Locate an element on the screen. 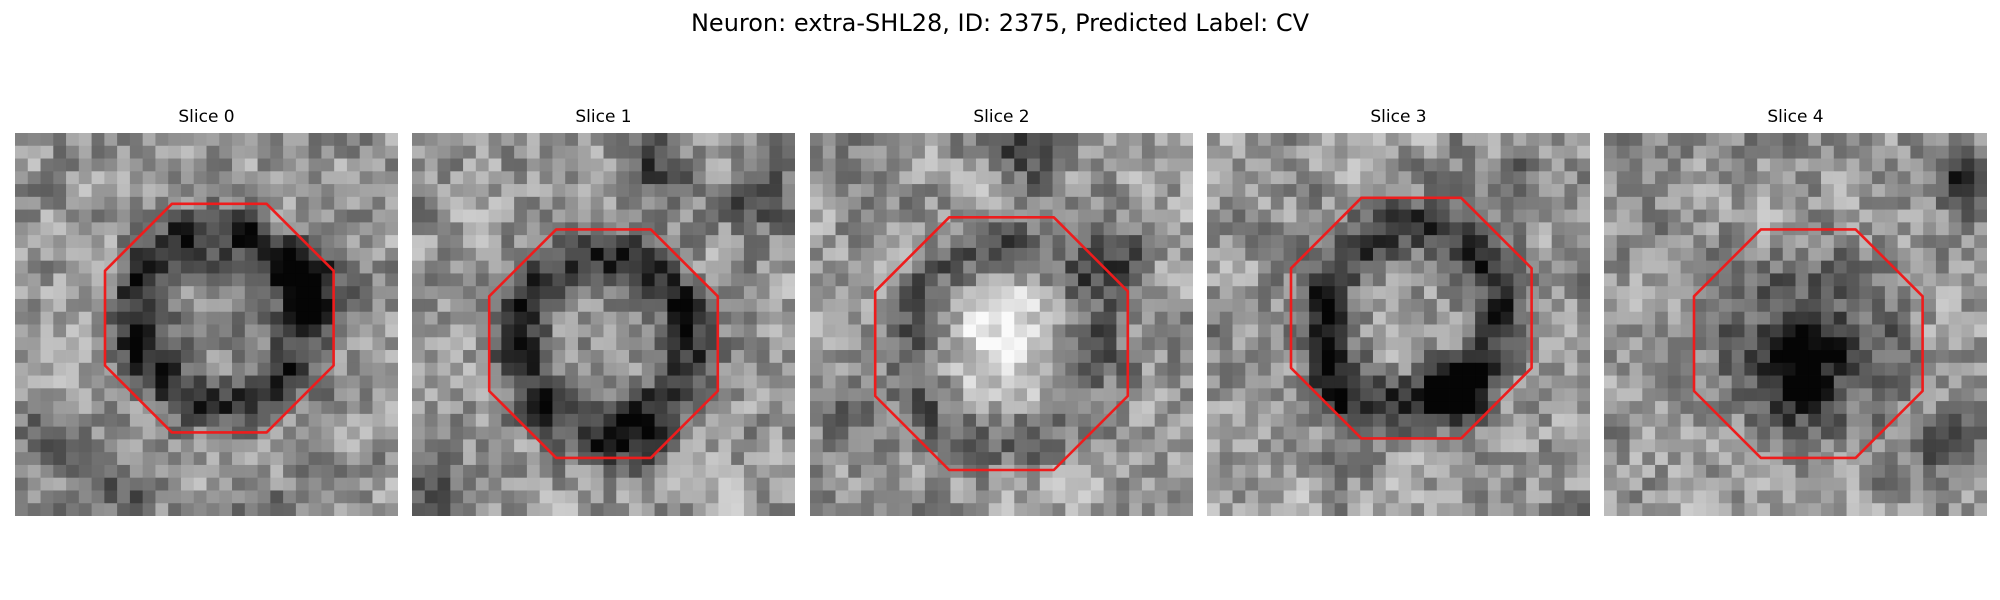 This screenshot has width=2000, height=600. slice-panel-0: Slice 0 is located at coordinates (206, 310).